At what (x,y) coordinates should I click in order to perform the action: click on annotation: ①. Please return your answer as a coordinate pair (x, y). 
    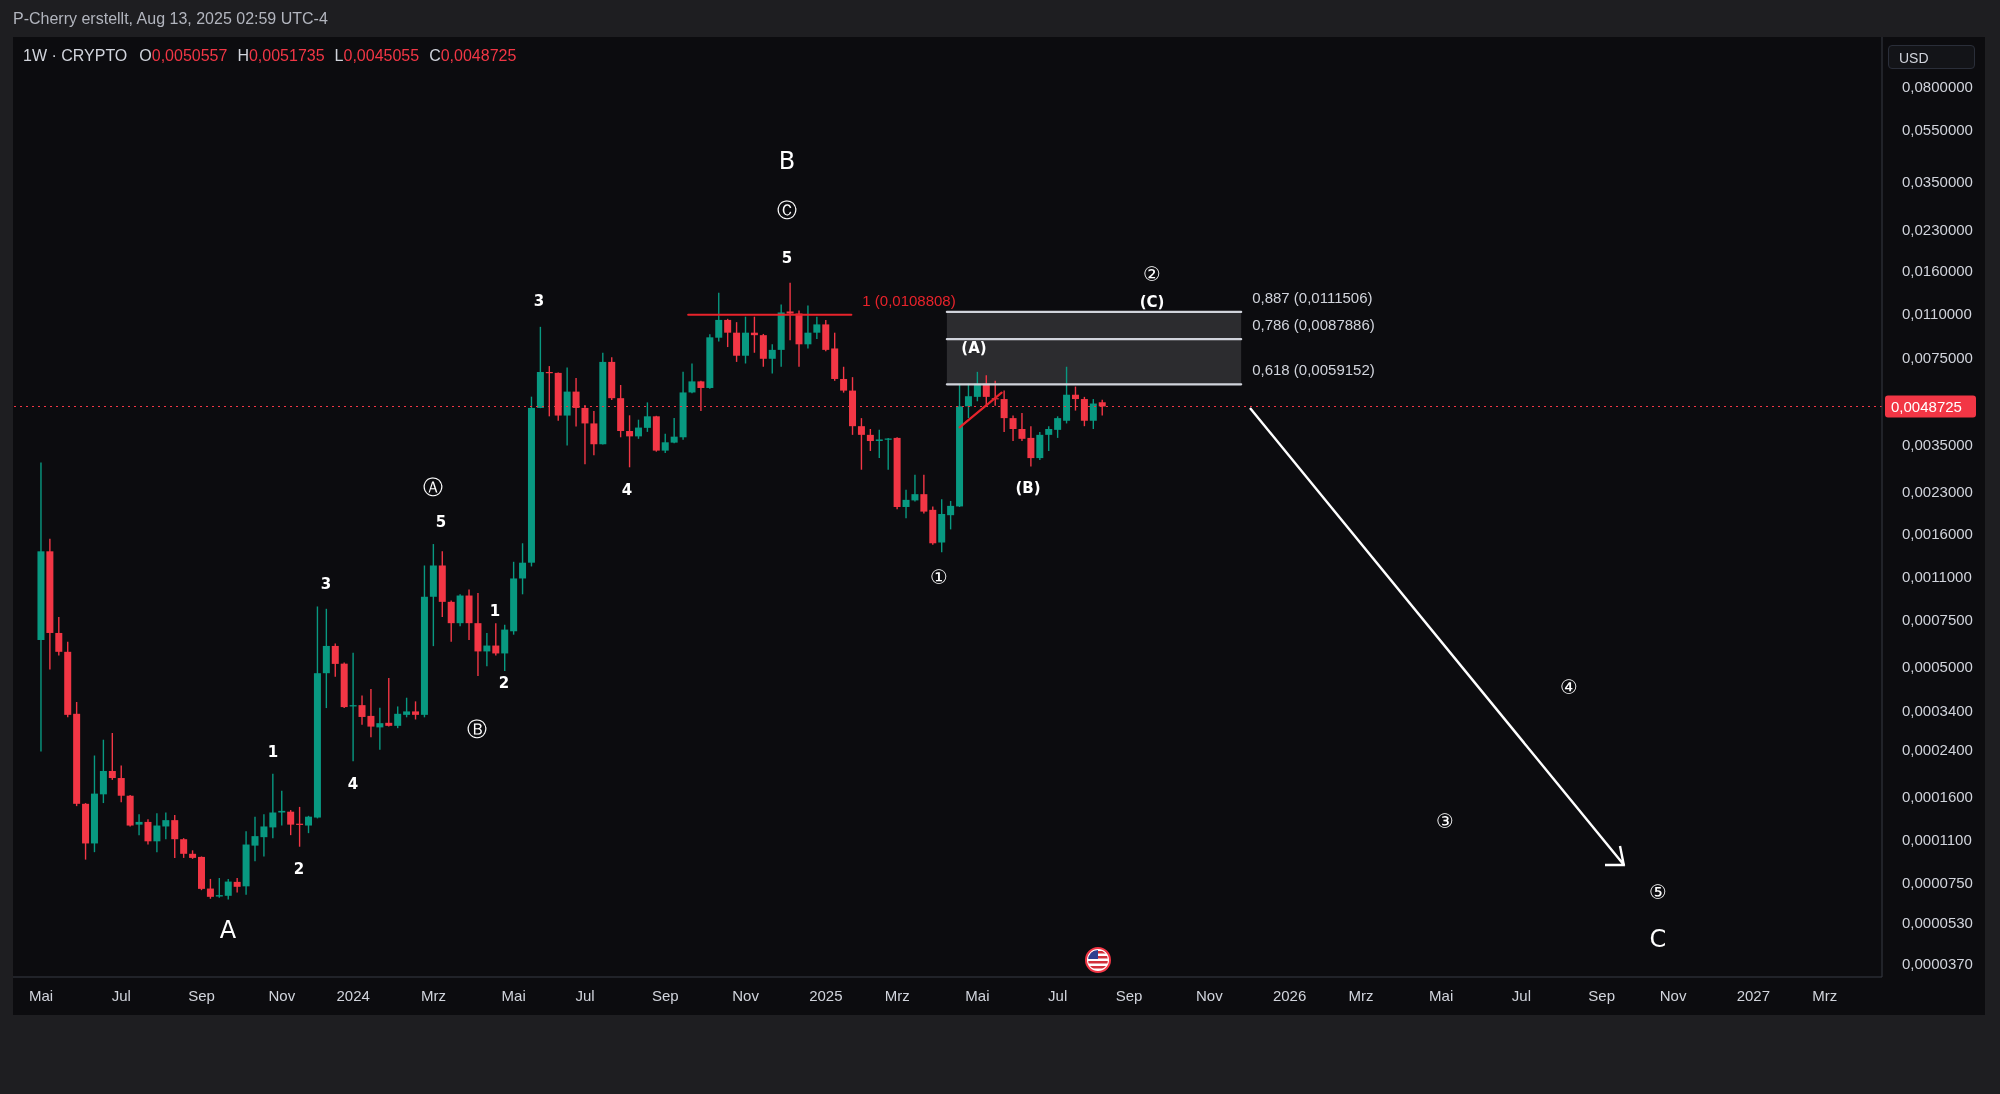
    Looking at the image, I should click on (939, 577).